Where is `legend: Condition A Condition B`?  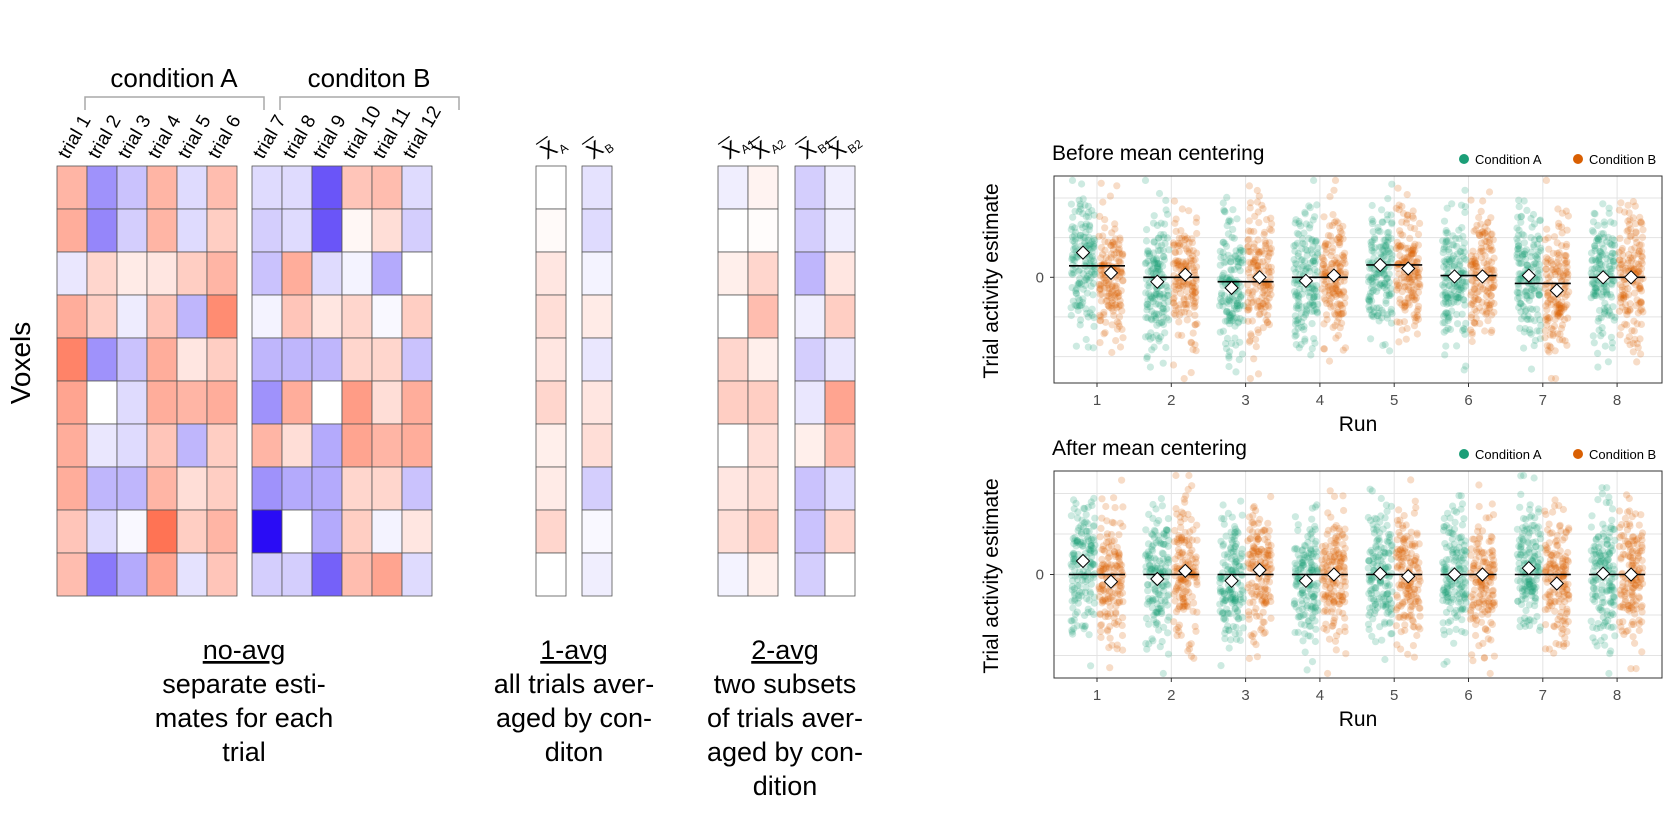
legend: Condition A Condition B is located at coordinates (1557, 159).